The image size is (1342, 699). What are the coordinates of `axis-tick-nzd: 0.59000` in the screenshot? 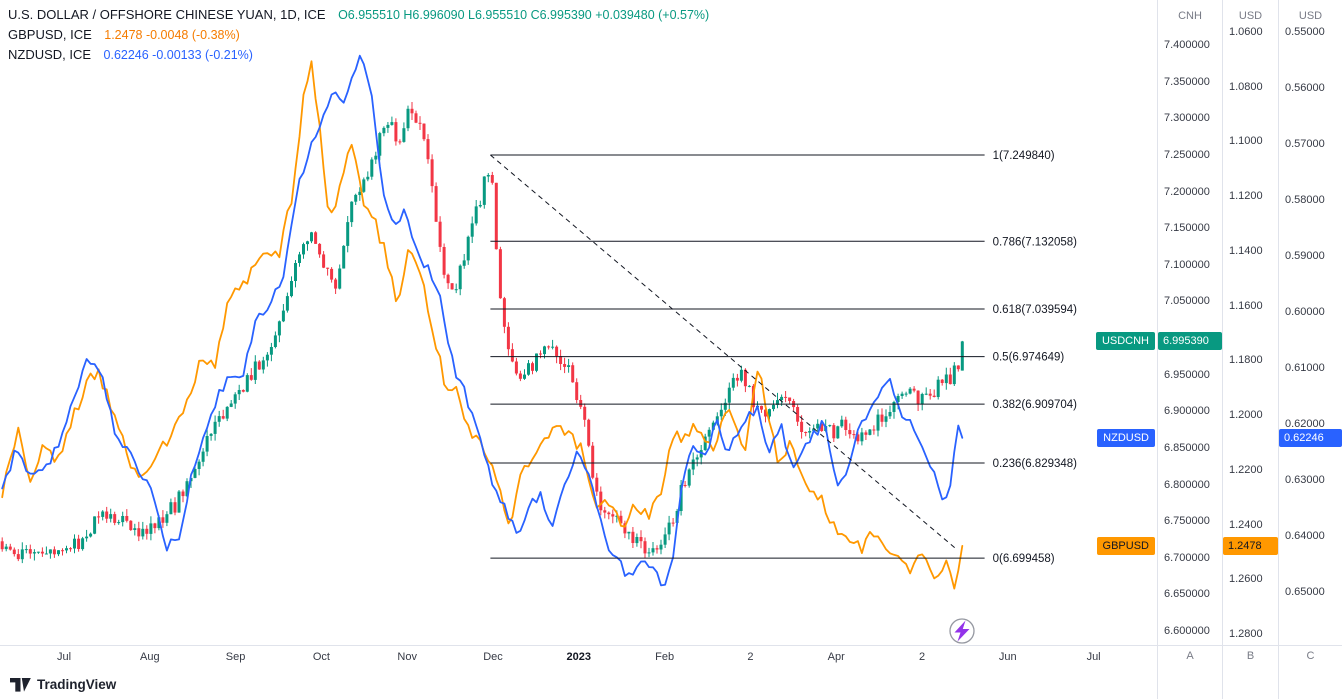 It's located at (1305, 256).